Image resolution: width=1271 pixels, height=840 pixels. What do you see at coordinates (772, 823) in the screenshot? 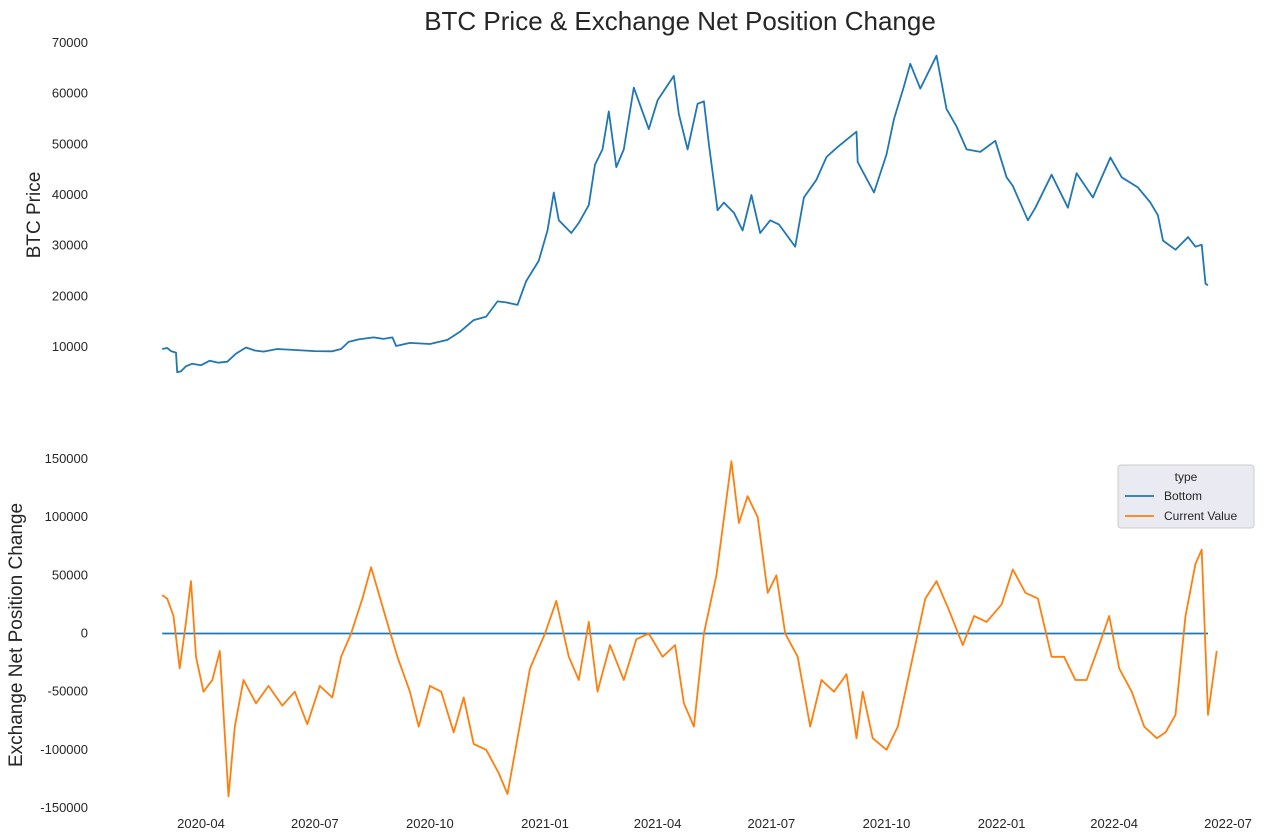
I see `date-xtick-label: 2021-07` at bounding box center [772, 823].